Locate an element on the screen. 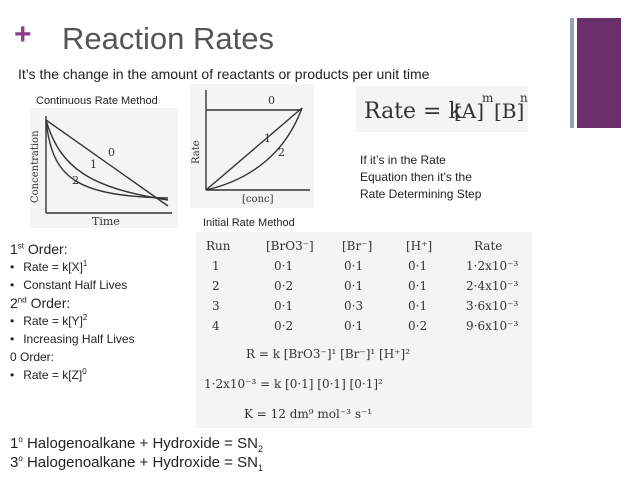  table-header-run: Run is located at coordinates (218, 246).